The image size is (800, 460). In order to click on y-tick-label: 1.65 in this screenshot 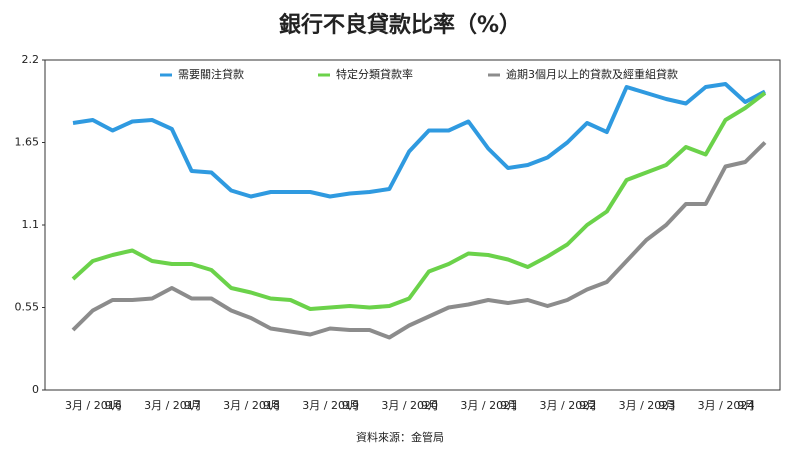, I will do `click(27, 142)`.